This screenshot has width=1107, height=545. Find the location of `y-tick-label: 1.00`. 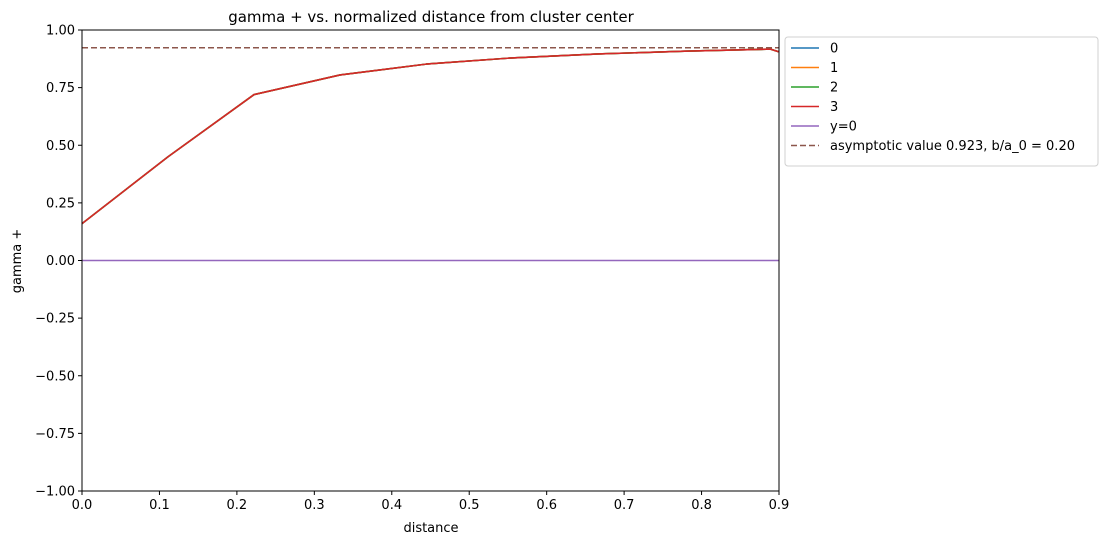

y-tick-label: 1.00 is located at coordinates (60, 31).